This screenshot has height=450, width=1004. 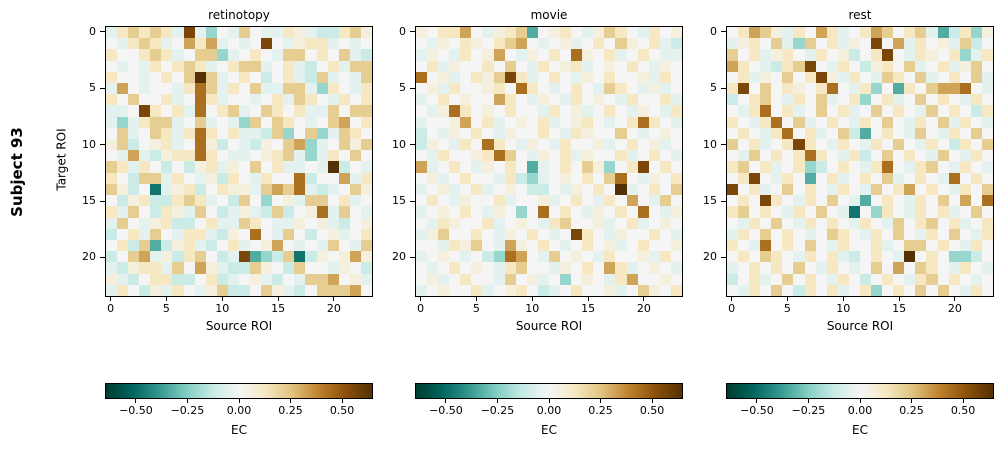 I want to click on colorbar-tick-mark, so click(x=187, y=401).